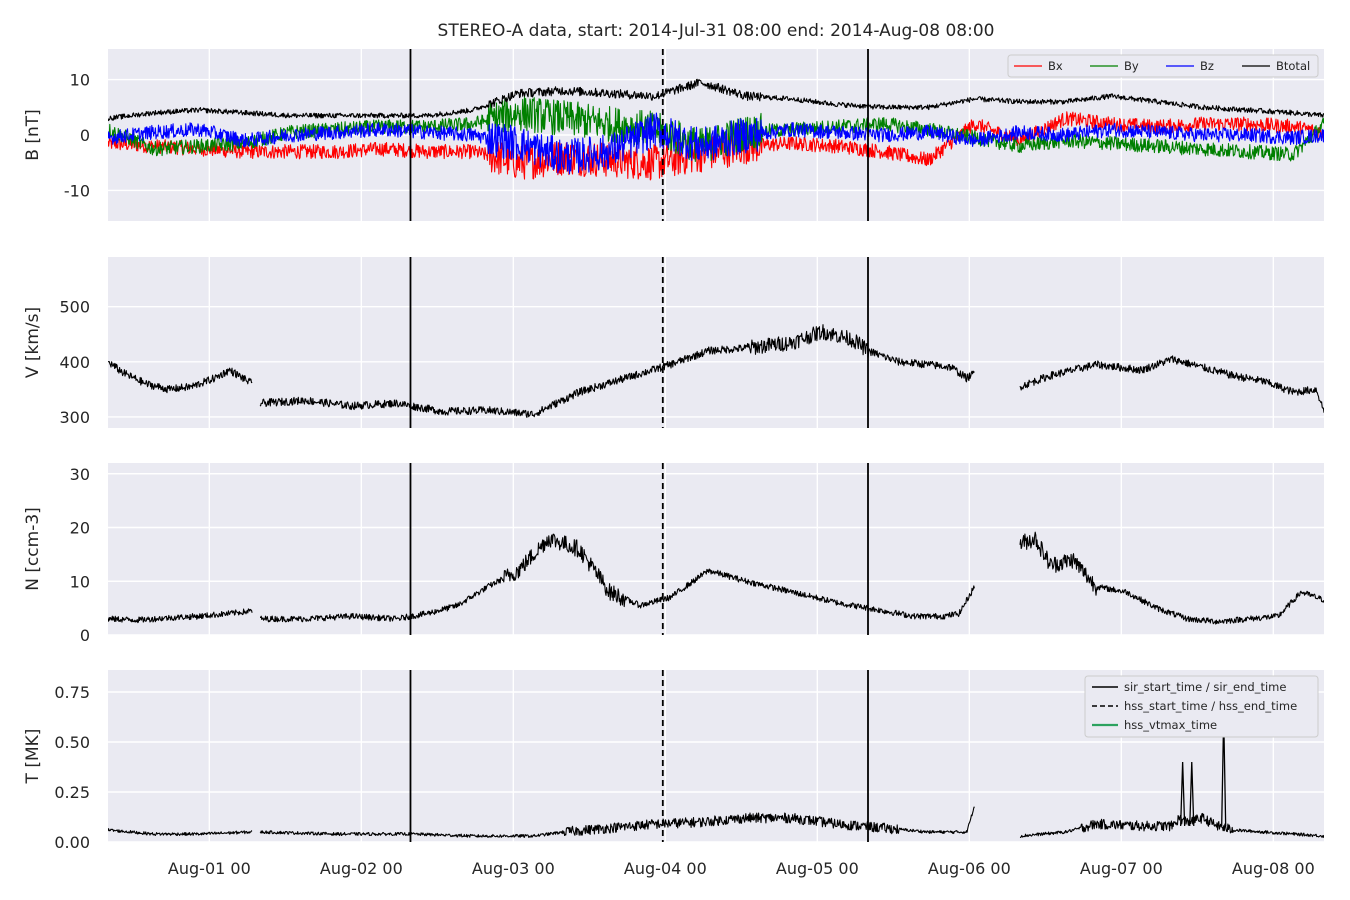  What do you see at coordinates (716, 143) in the screenshot?
I see `series-line-Bz` at bounding box center [716, 143].